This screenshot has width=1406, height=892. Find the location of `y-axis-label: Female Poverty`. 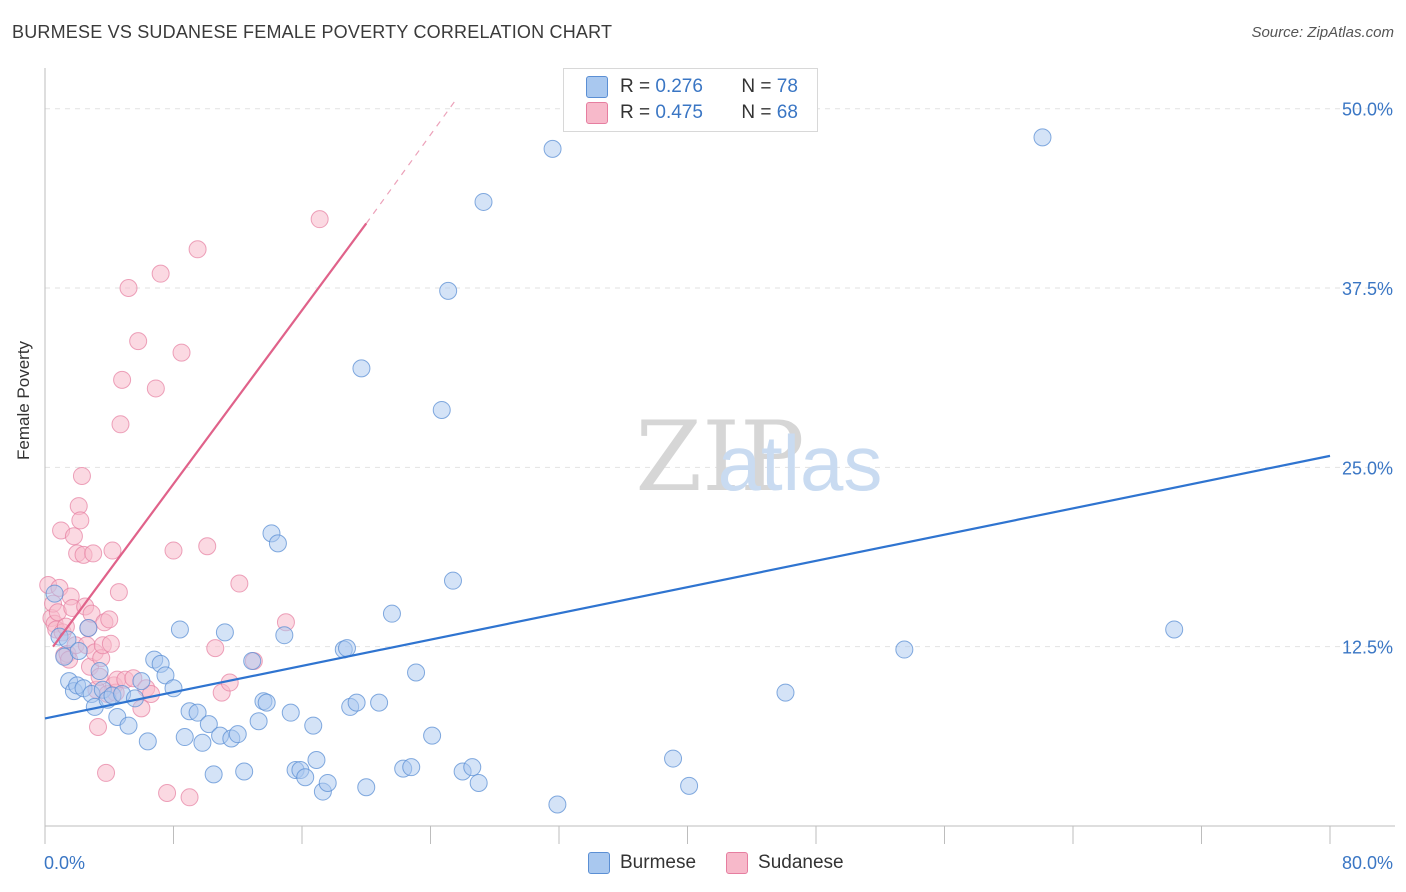

y-axis-label: Female Poverty is located at coordinates (23, 400).